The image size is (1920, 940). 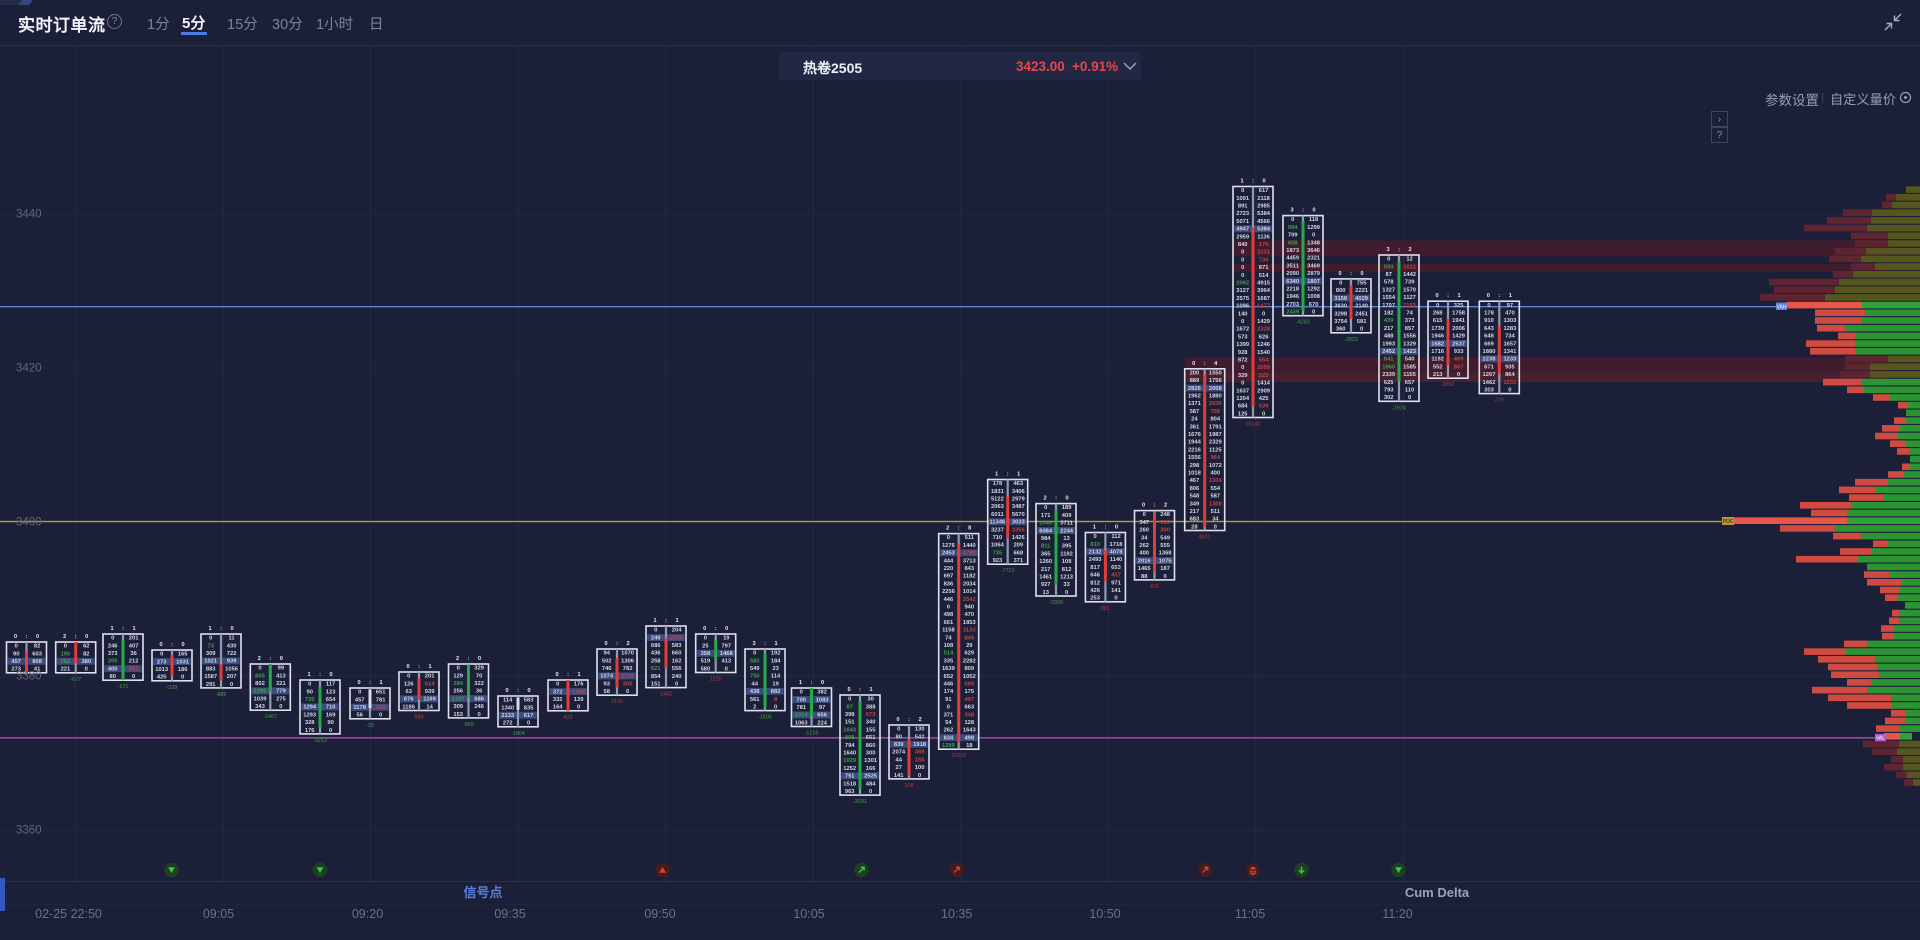 I want to click on svg-text: 423, so click(x=568, y=718).